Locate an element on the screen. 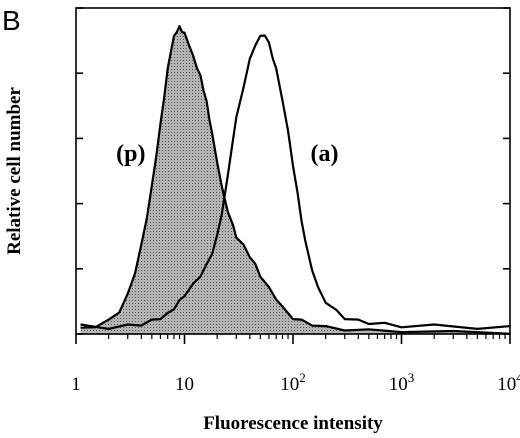 This screenshot has width=520, height=438. x-tick-label-2: 10² is located at coordinates (293, 382).